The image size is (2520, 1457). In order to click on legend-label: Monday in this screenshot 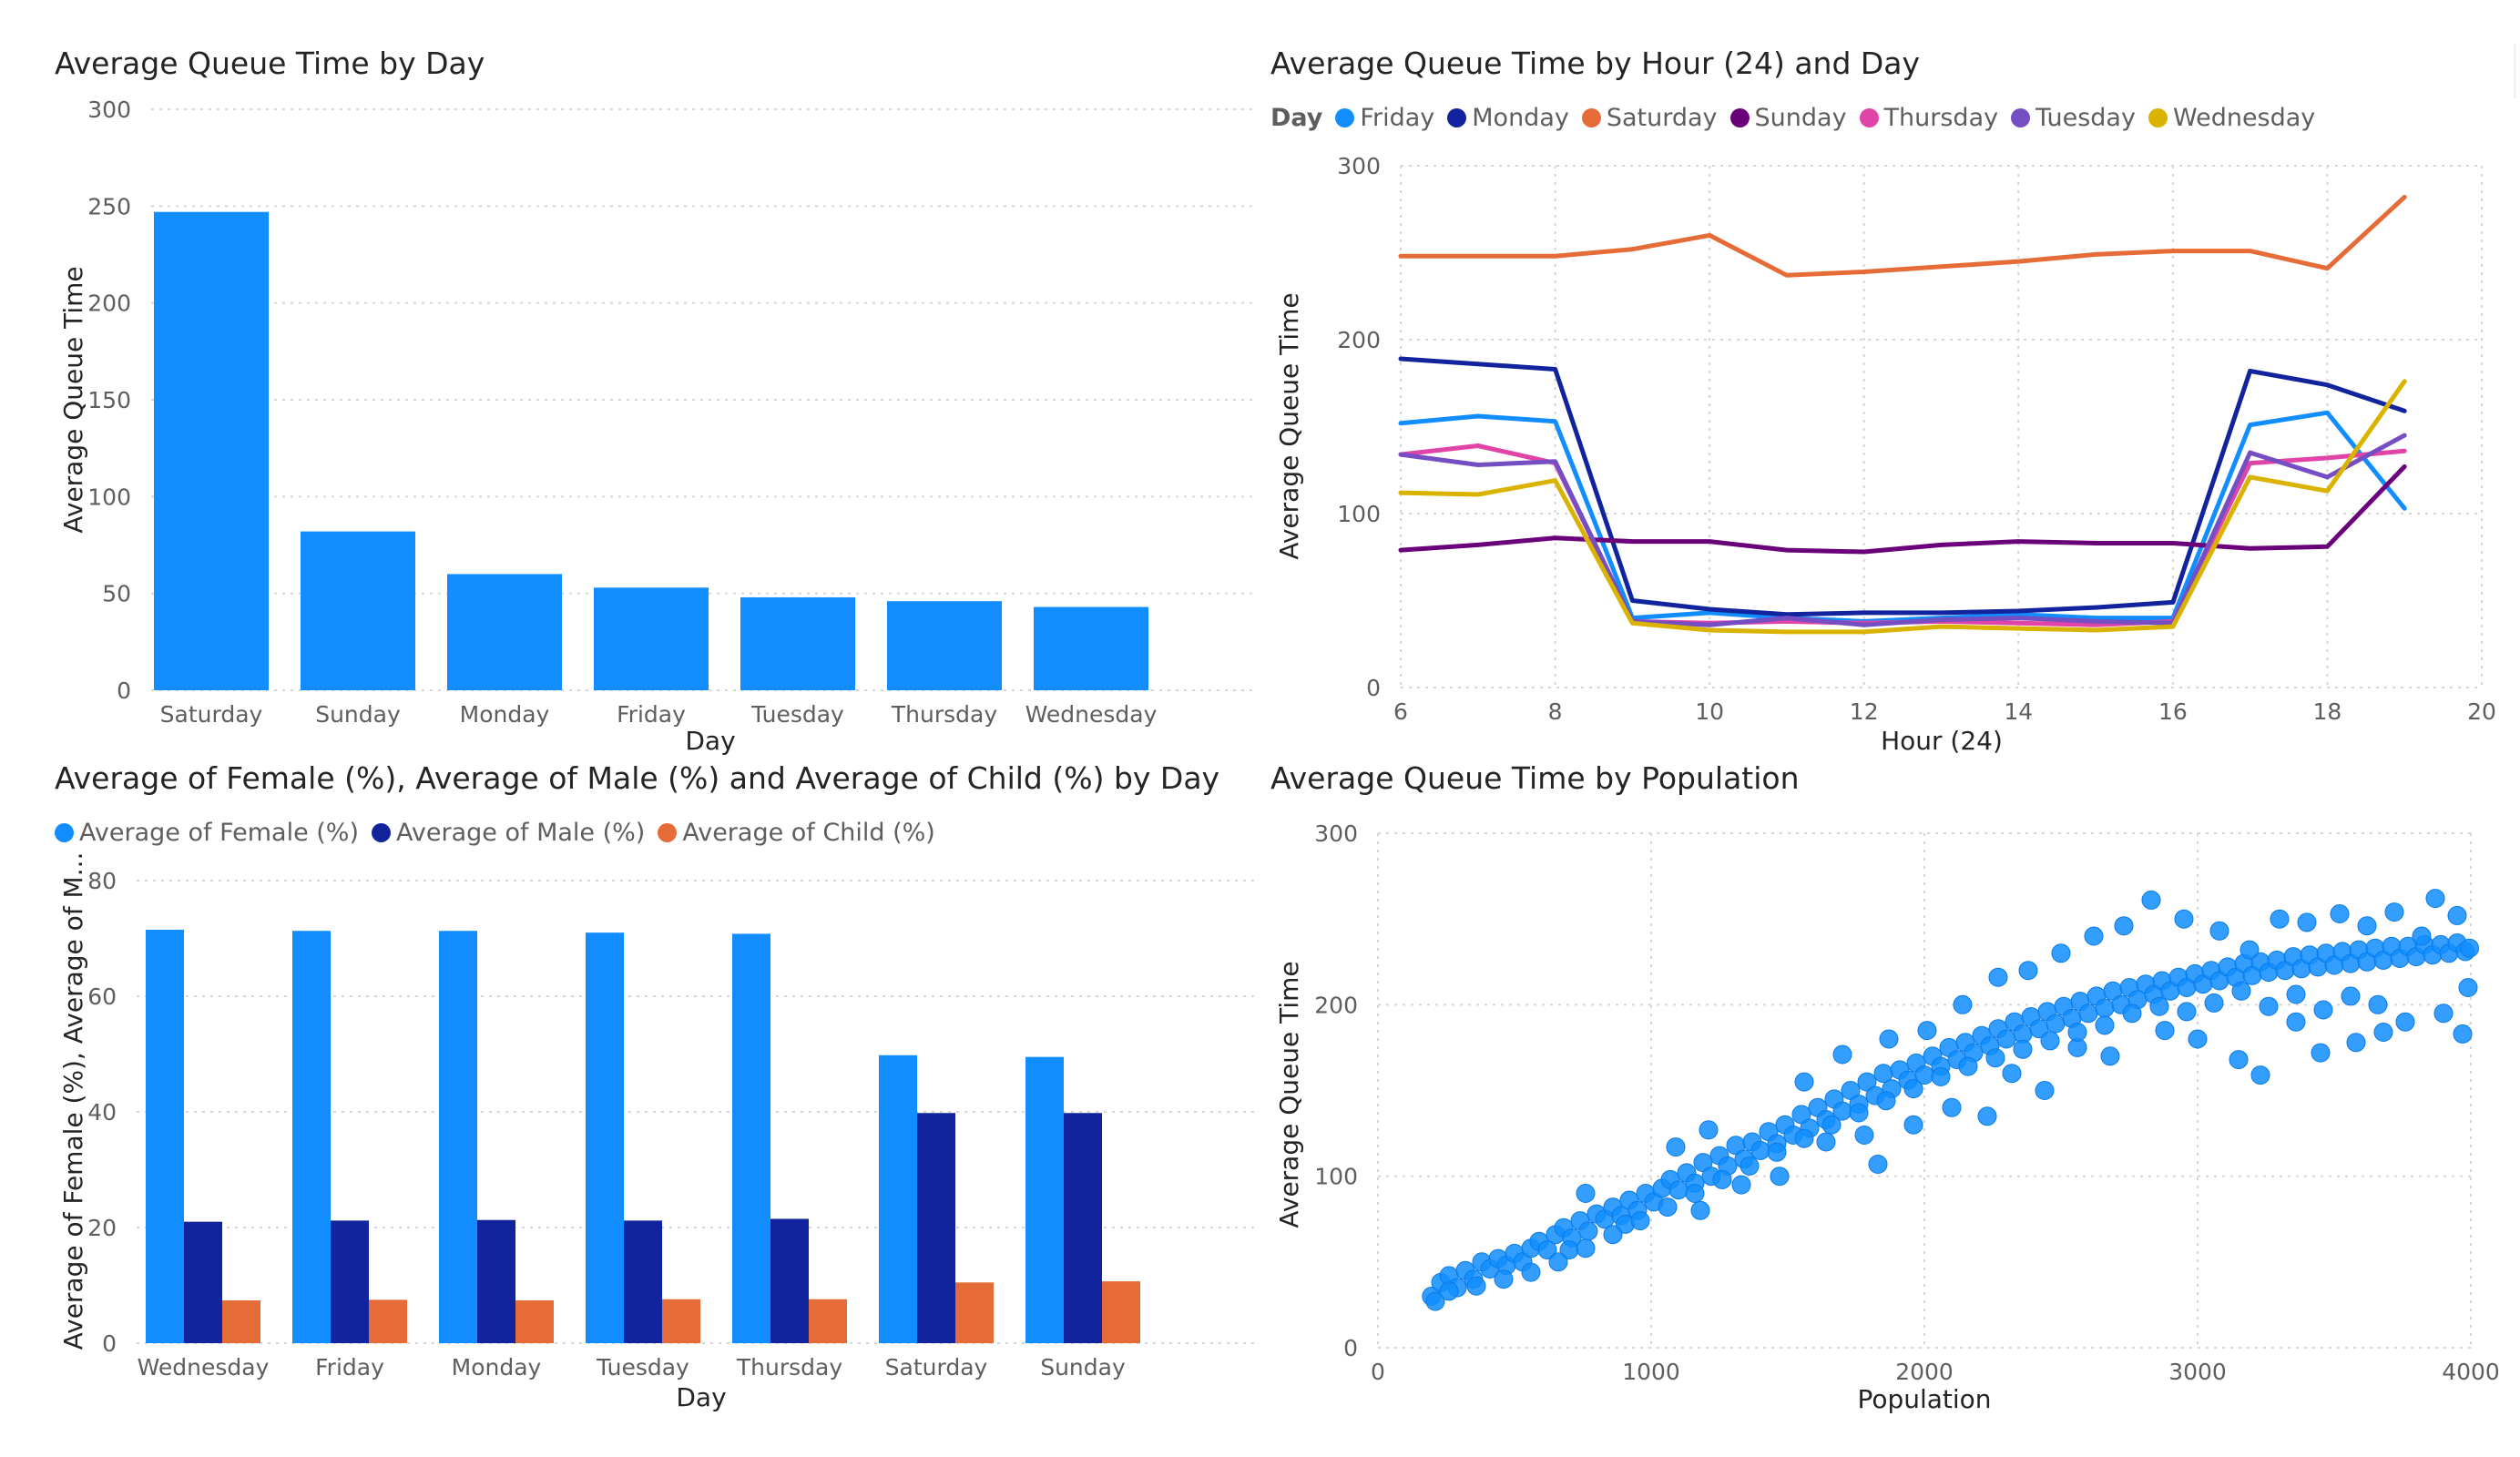, I will do `click(1520, 118)`.